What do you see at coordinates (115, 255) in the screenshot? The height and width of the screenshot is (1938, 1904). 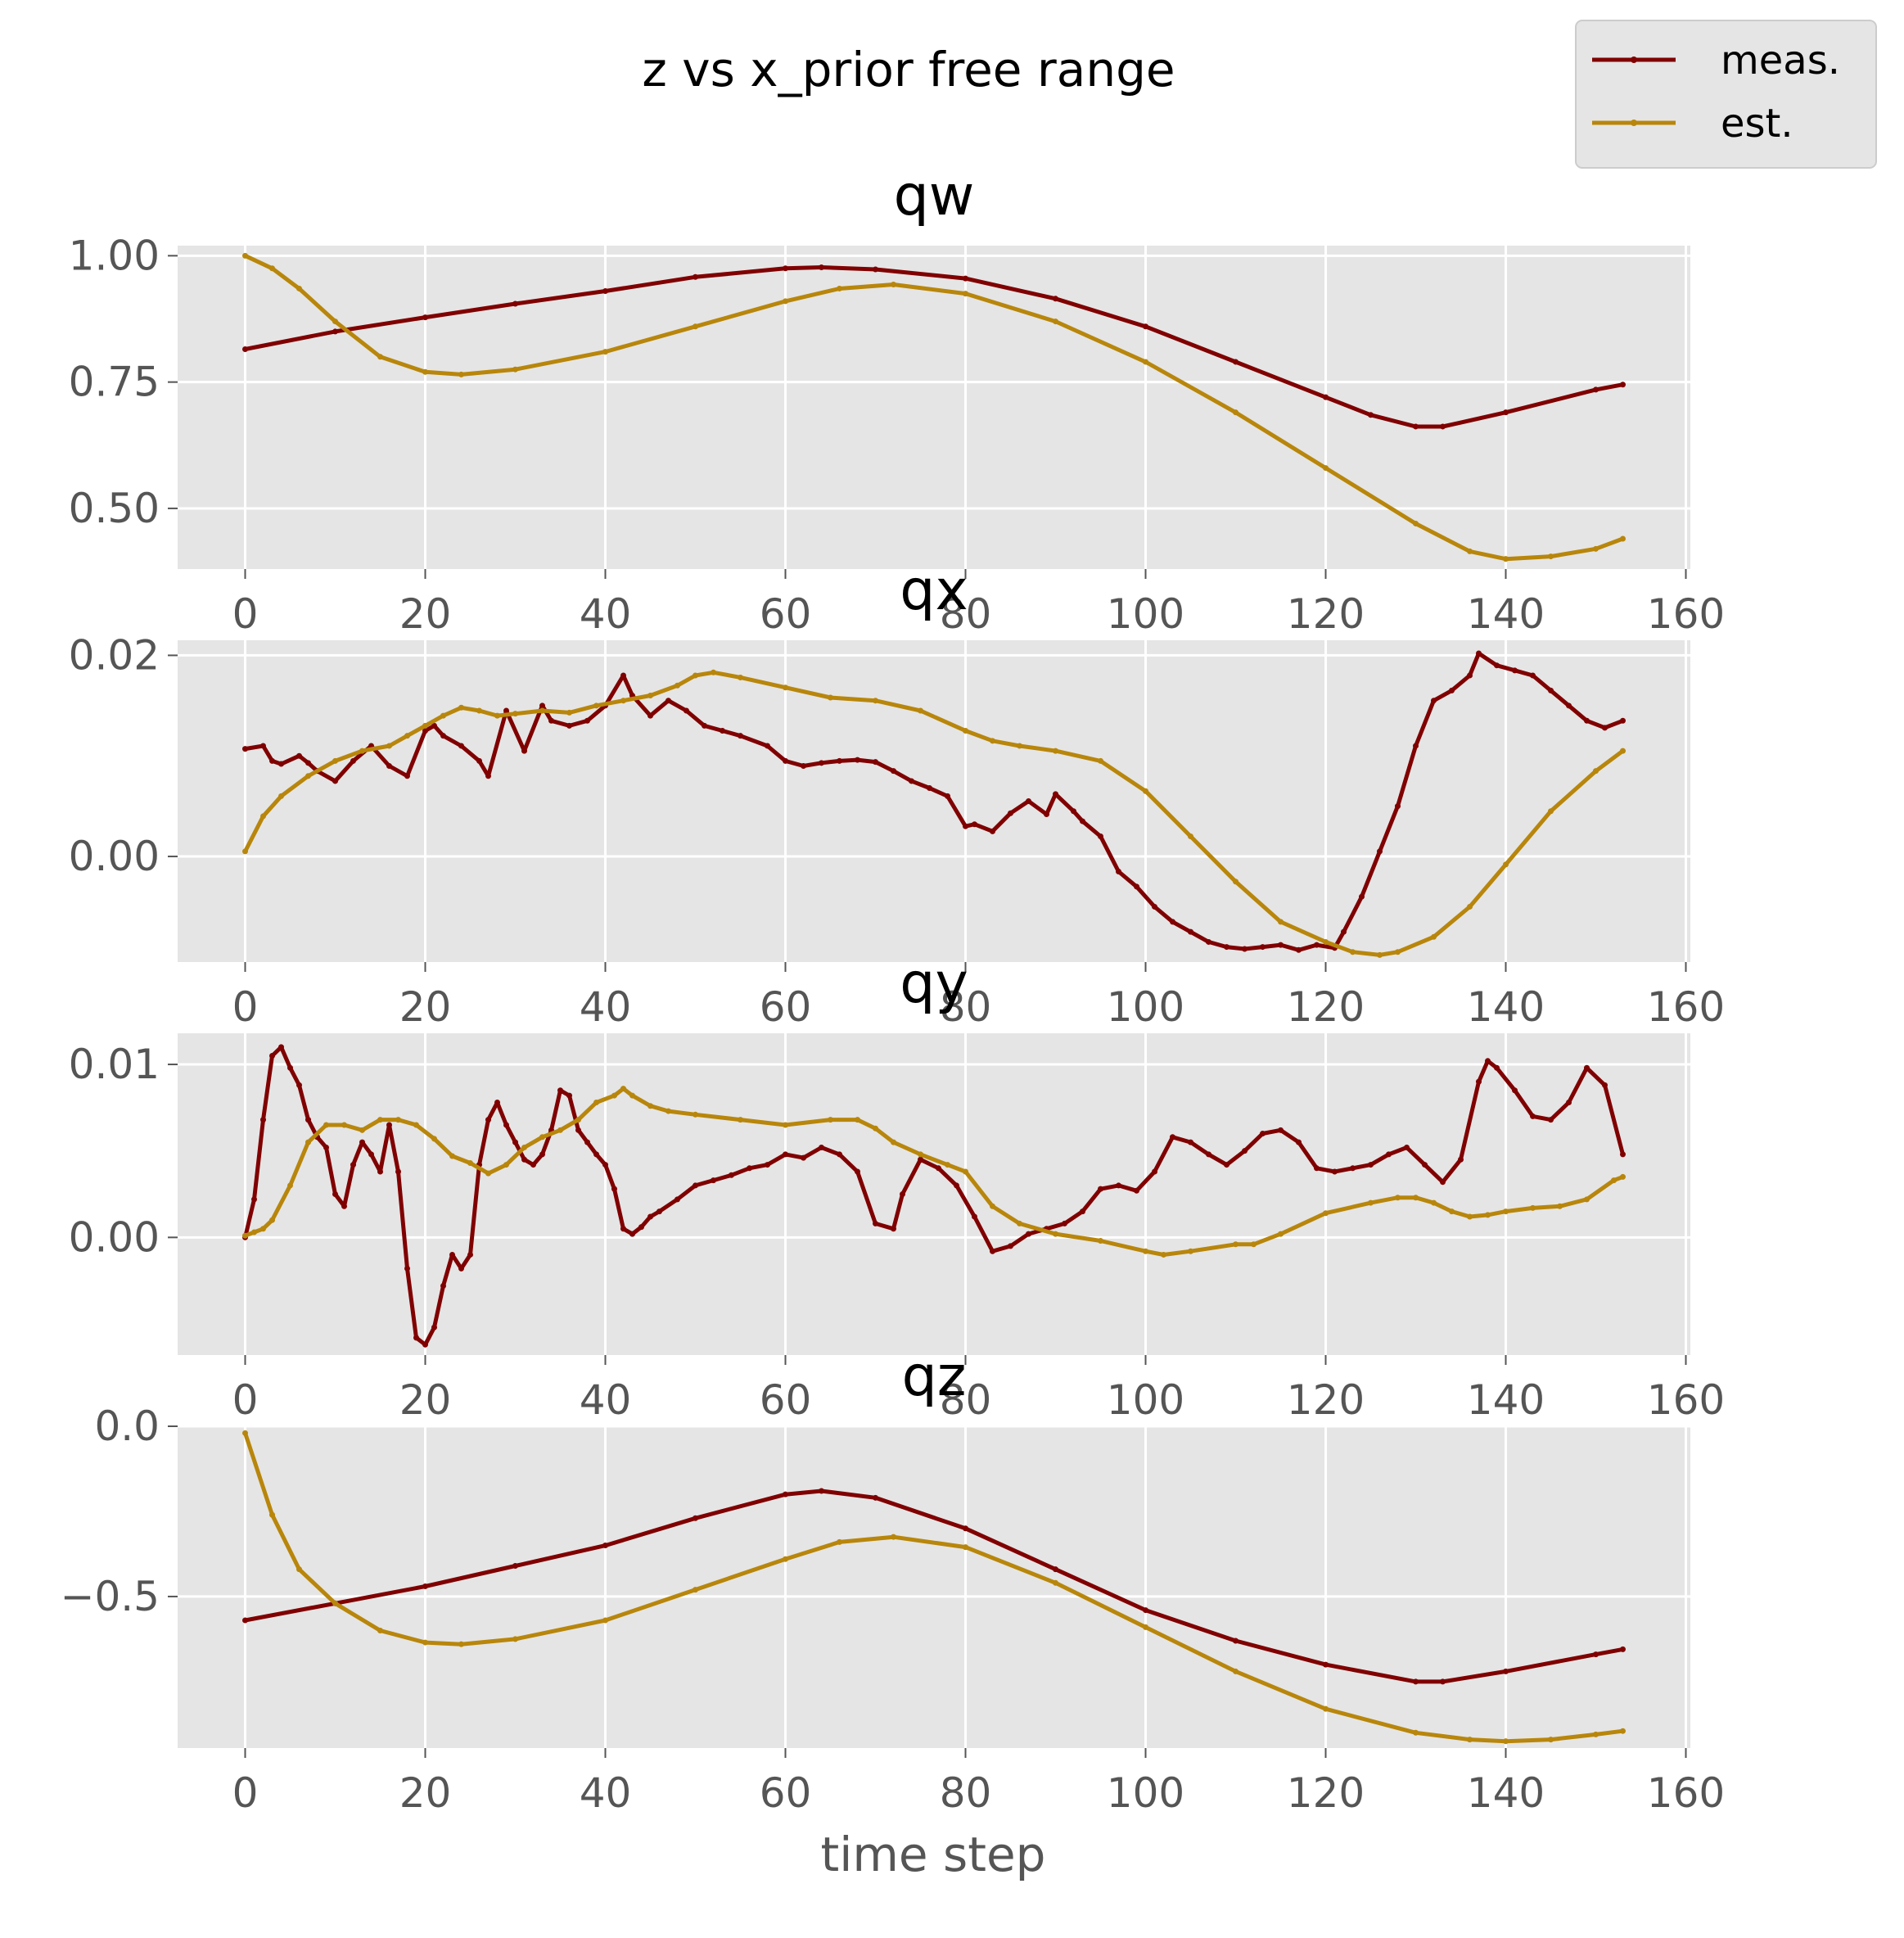 I see `y-tick-label: 1.00` at bounding box center [115, 255].